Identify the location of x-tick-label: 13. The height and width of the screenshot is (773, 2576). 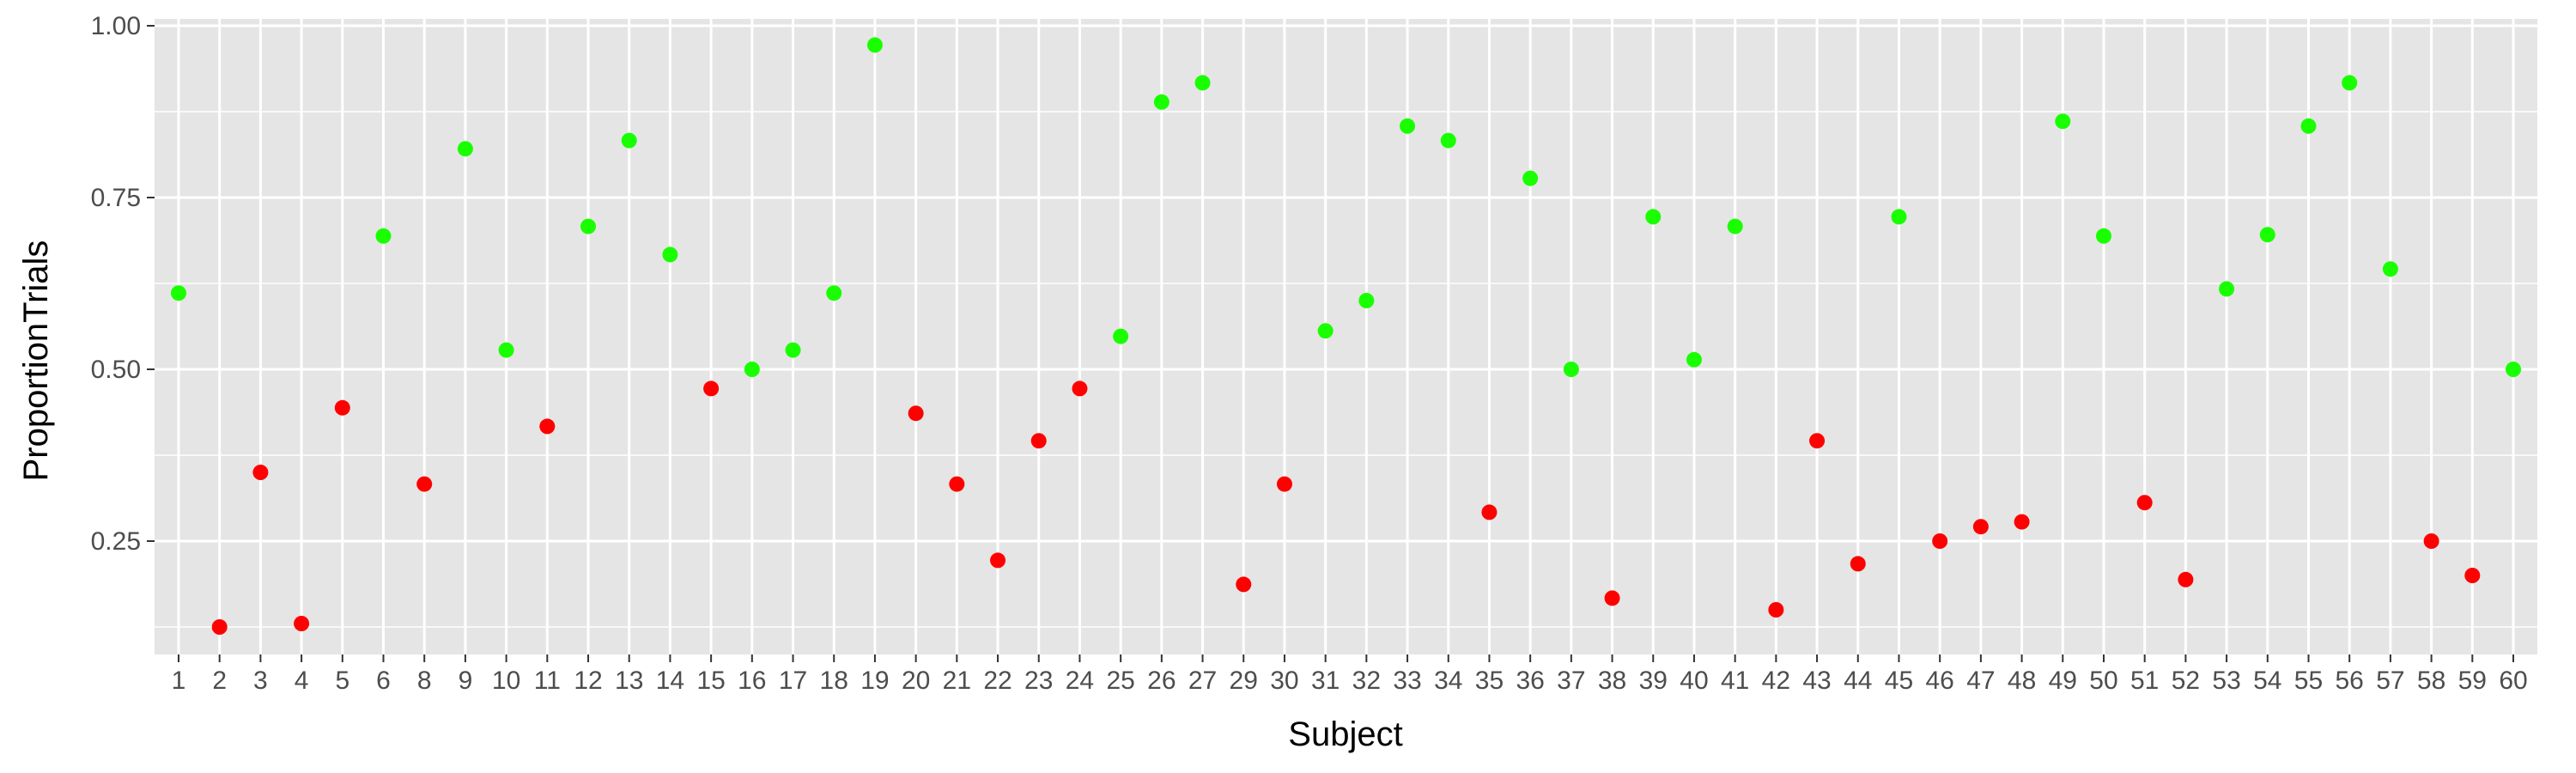
(629, 680).